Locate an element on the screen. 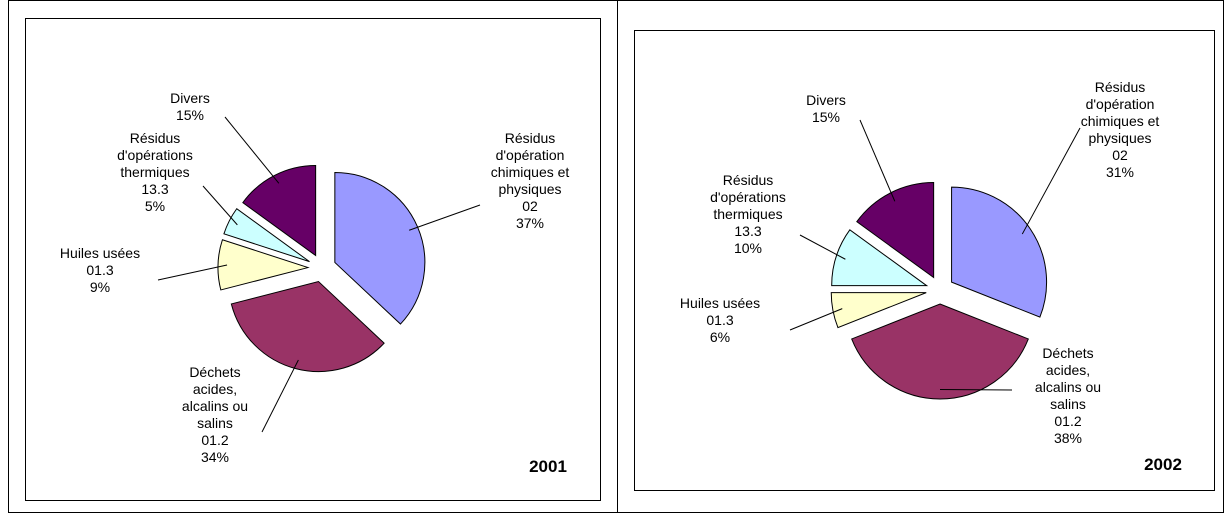 The height and width of the screenshot is (513, 1231). value-label: 6% is located at coordinates (720, 337).